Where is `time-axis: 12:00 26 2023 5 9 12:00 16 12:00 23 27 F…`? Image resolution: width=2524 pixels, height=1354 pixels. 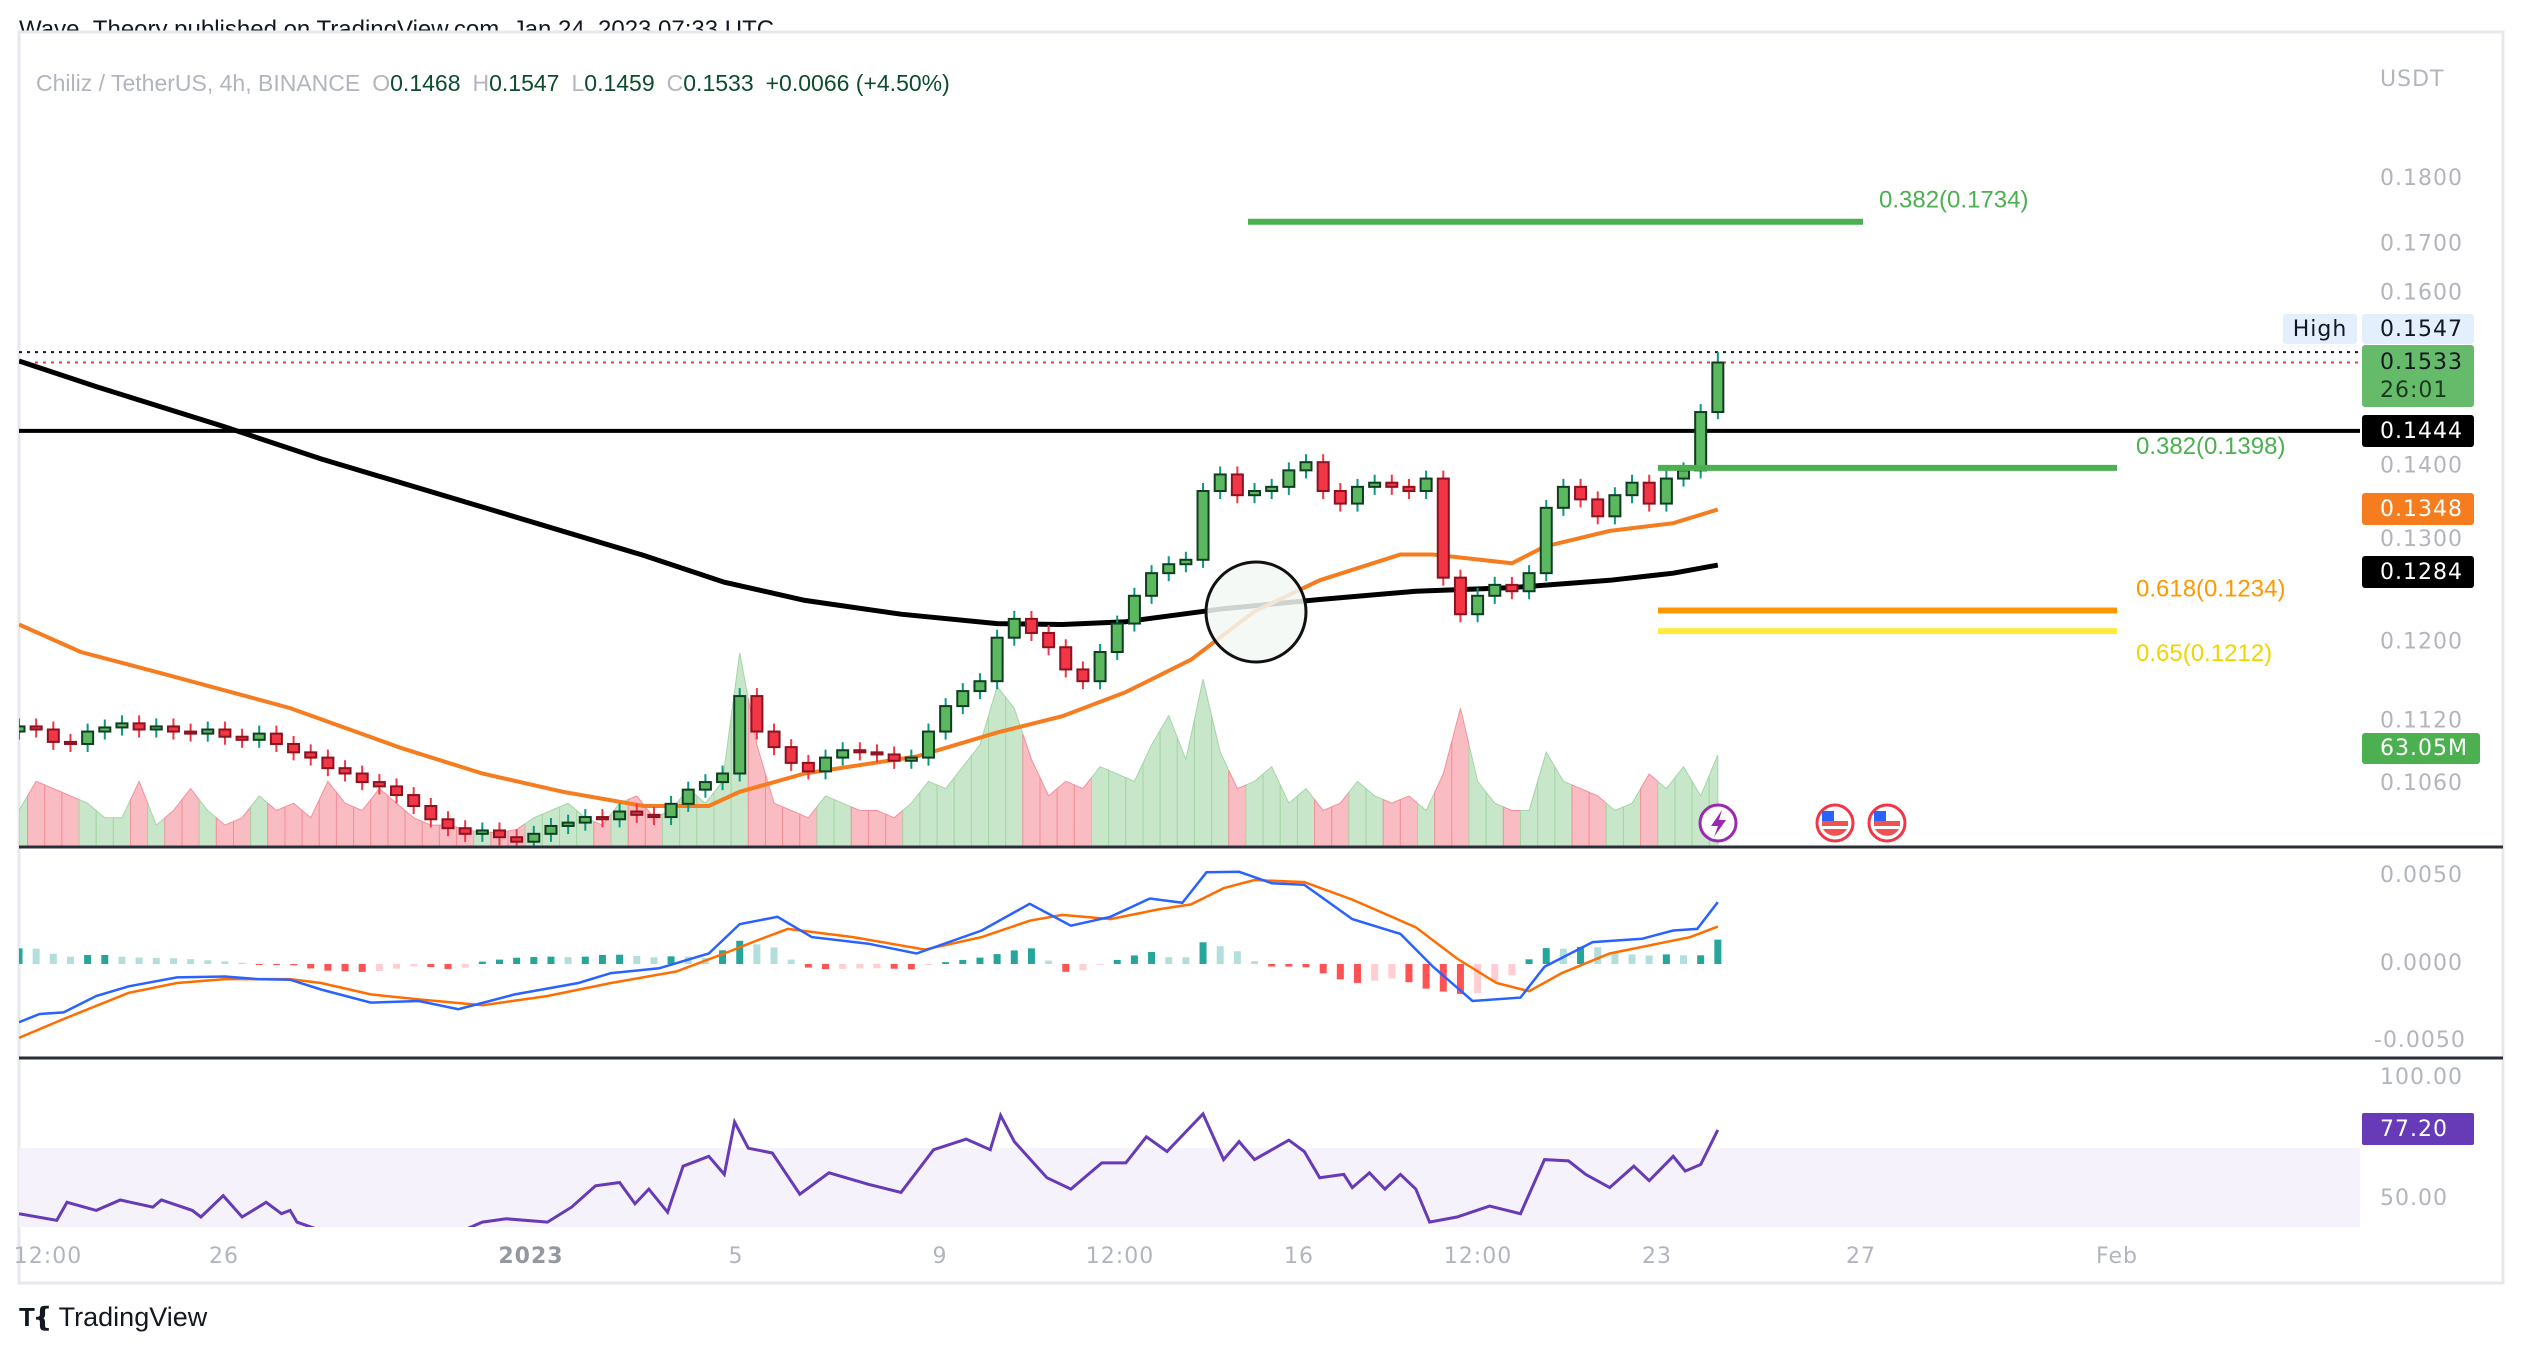 time-axis: 12:00 26 2023 5 9 12:00 16 12:00 23 27 F… is located at coordinates (1076, 1256).